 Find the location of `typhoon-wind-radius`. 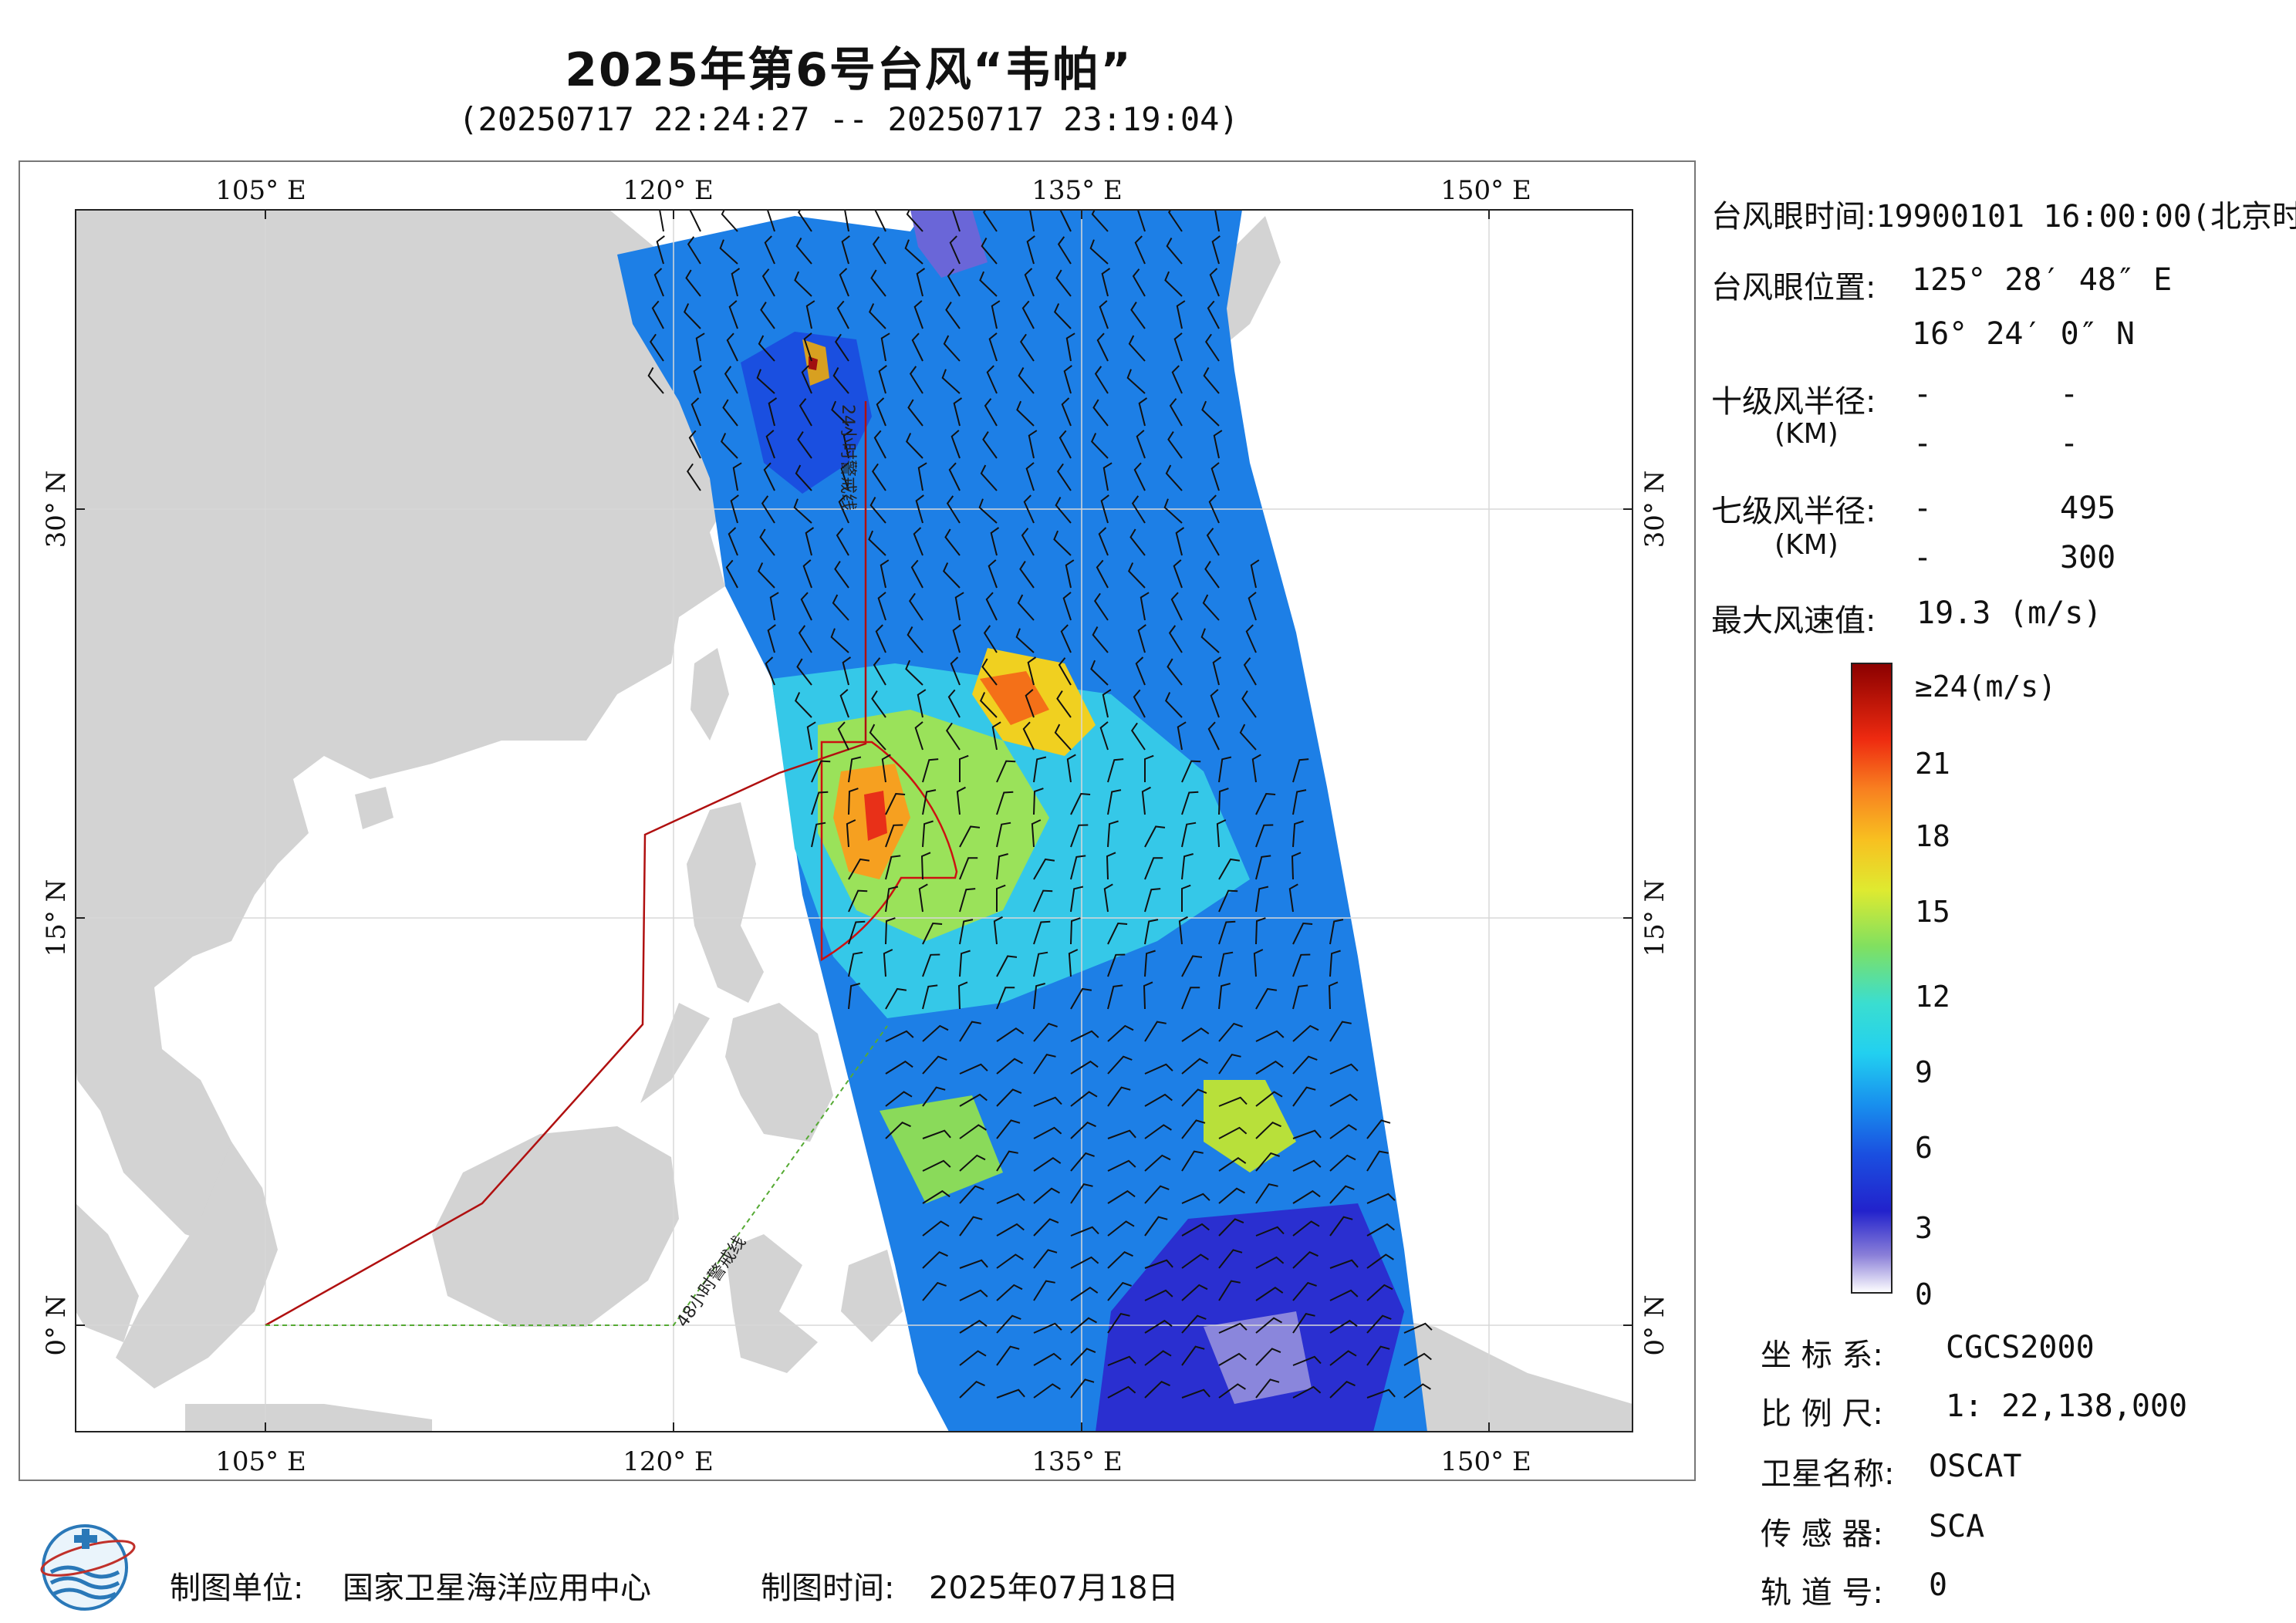

typhoon-wind-radius is located at coordinates (889, 851).